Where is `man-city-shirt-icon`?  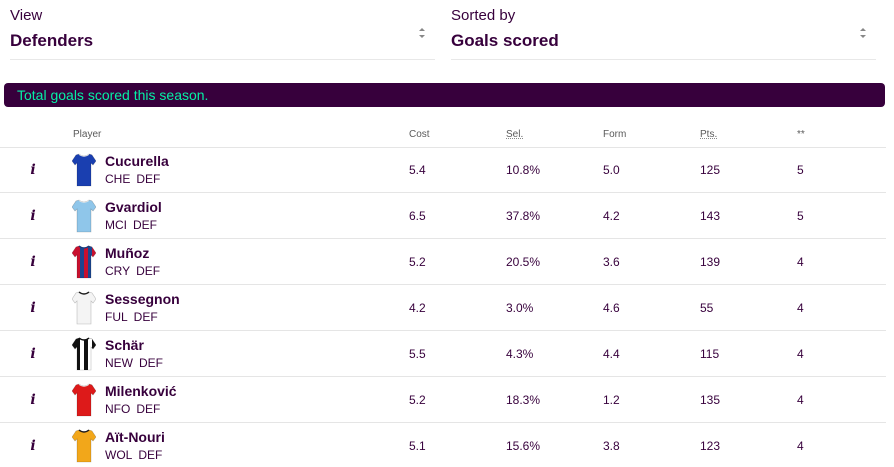
man-city-shirt-icon is located at coordinates (84, 216).